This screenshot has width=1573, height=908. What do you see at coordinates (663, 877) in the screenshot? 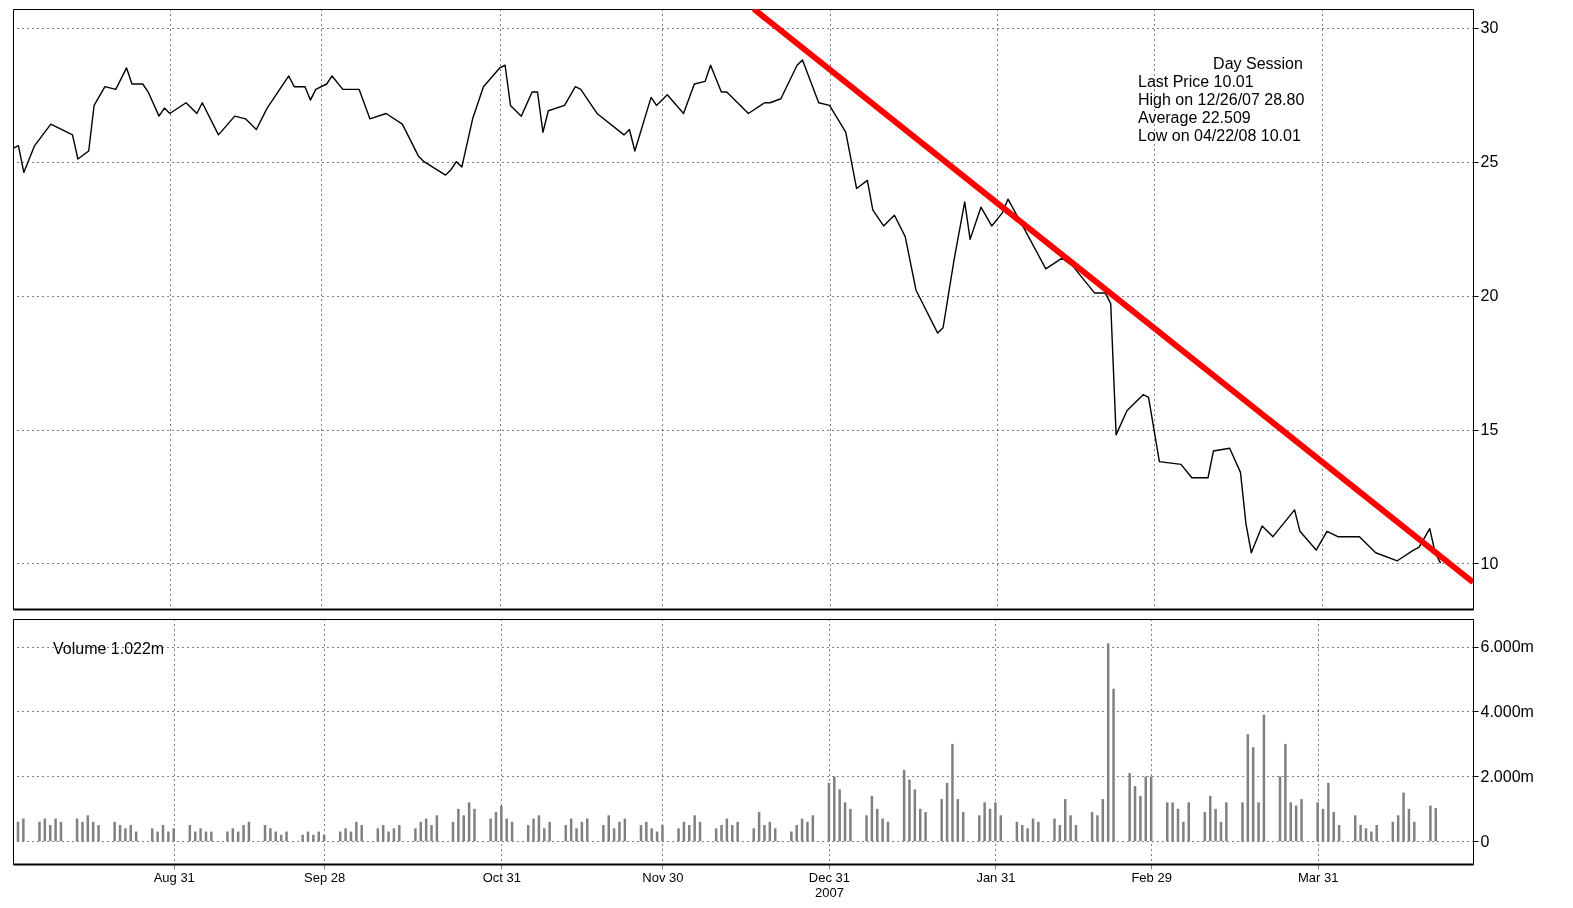
I see `x-tick-label: Nov 30` at bounding box center [663, 877].